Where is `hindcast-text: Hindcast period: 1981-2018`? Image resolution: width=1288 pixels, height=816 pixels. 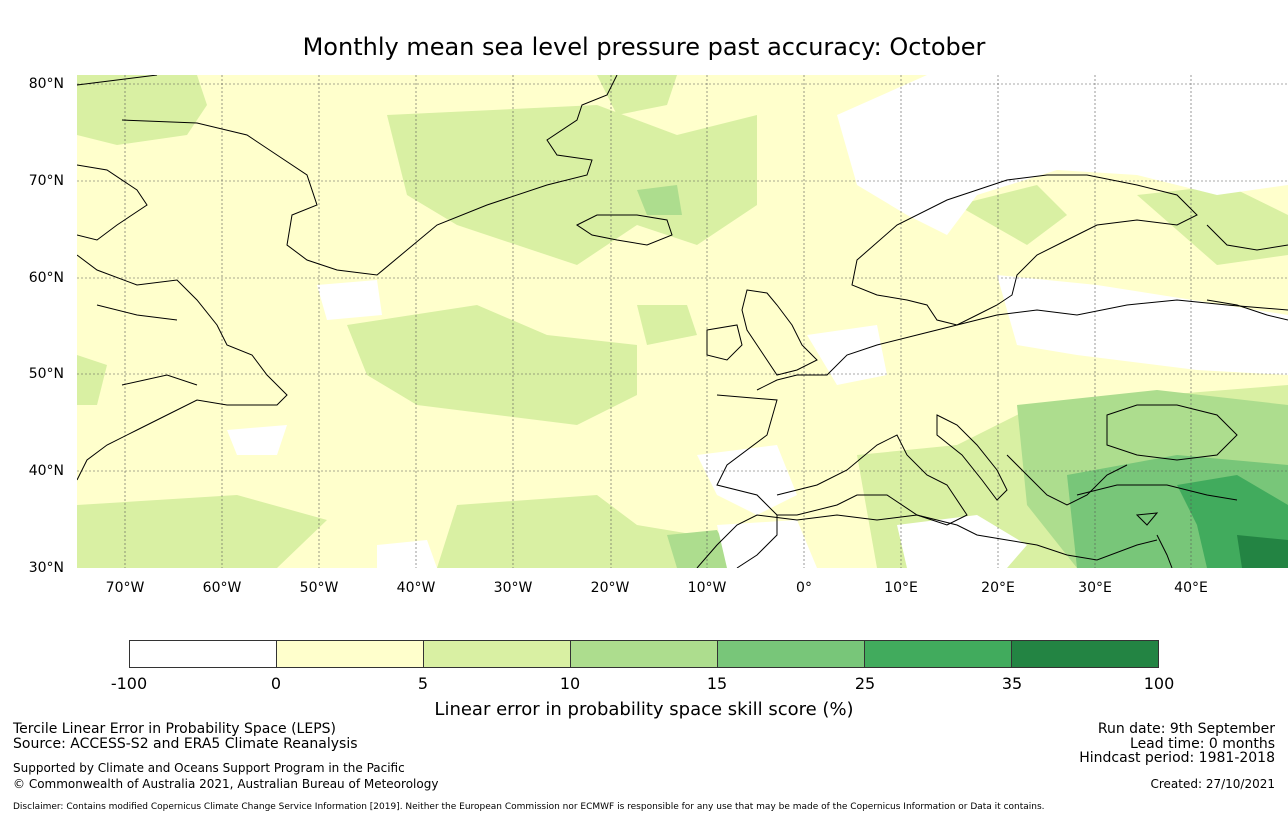
hindcast-text: Hindcast period: 1981-2018 is located at coordinates (1177, 758).